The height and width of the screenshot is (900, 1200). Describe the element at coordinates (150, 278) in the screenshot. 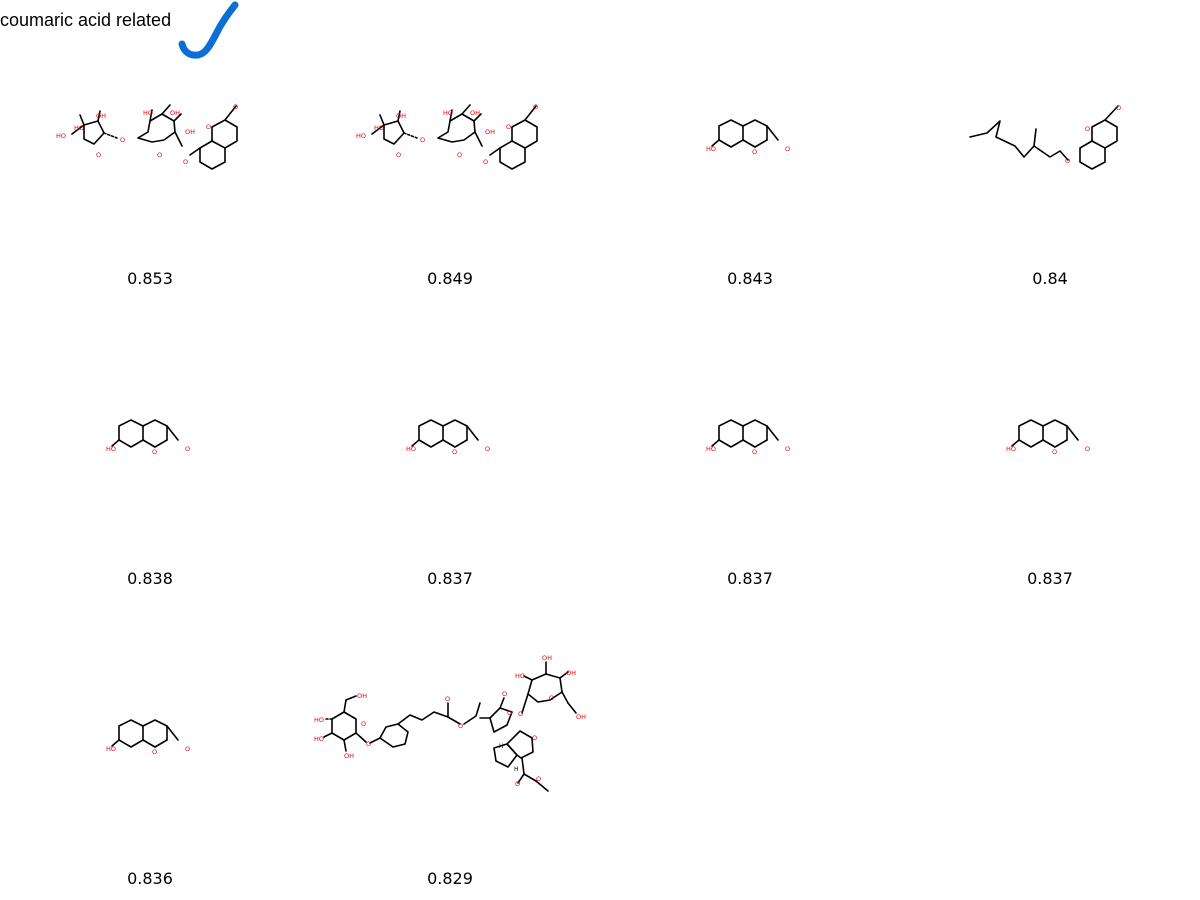

I see `similarity-score: 0.853` at that location.